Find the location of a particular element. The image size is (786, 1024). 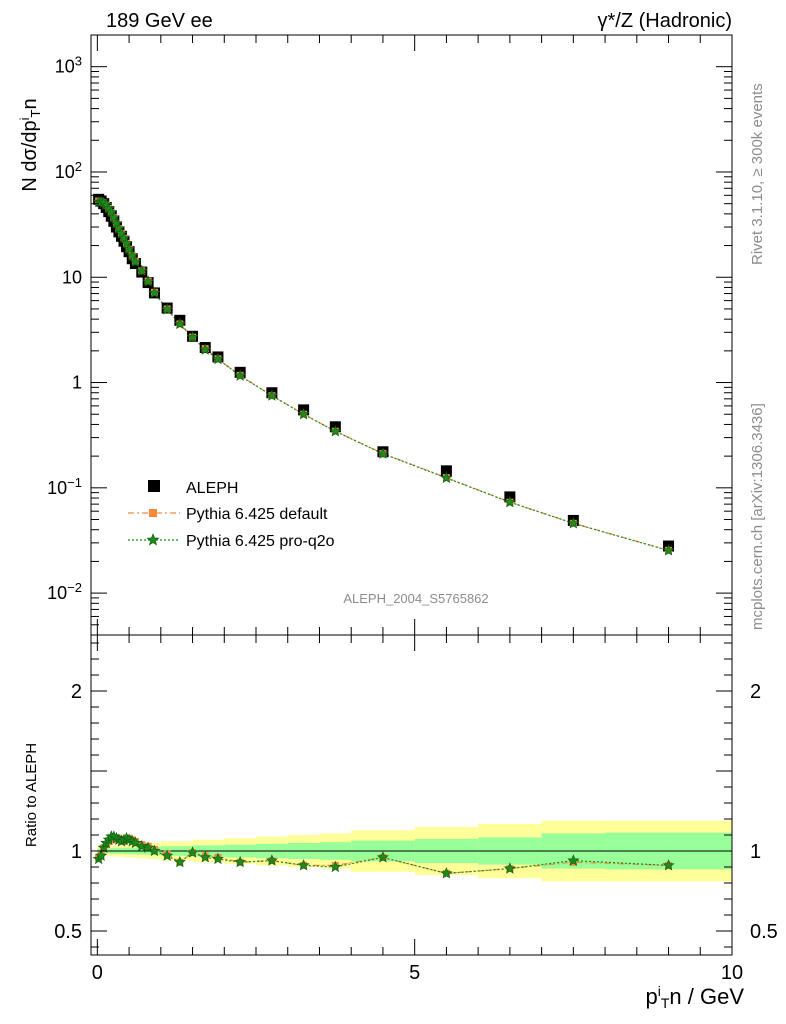

ratio-y-axis-label: Ratio to ALEPH is located at coordinates (31, 795).